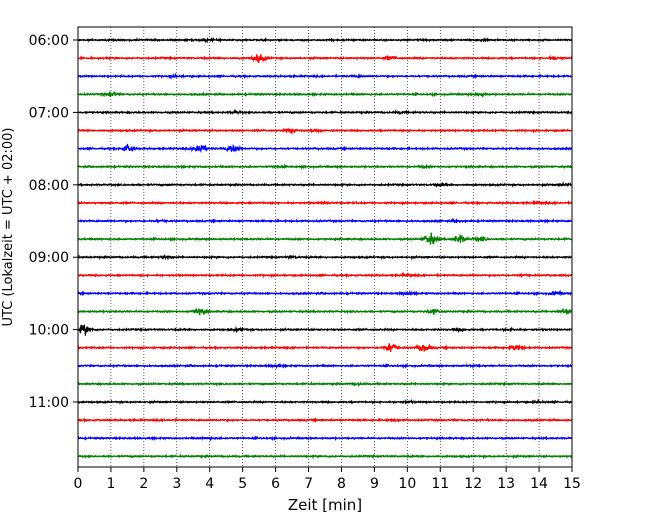 This screenshot has width=650, height=520. I want to click on x-tick-label-7: 7, so click(308, 484).